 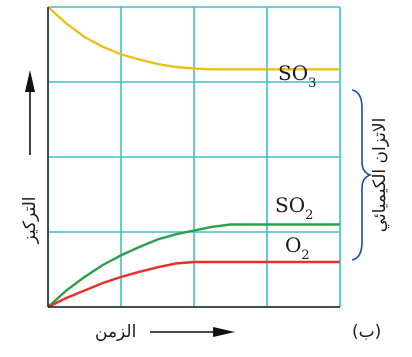 What do you see at coordinates (362, 175) in the screenshot?
I see `equilibrium-brace` at bounding box center [362, 175].